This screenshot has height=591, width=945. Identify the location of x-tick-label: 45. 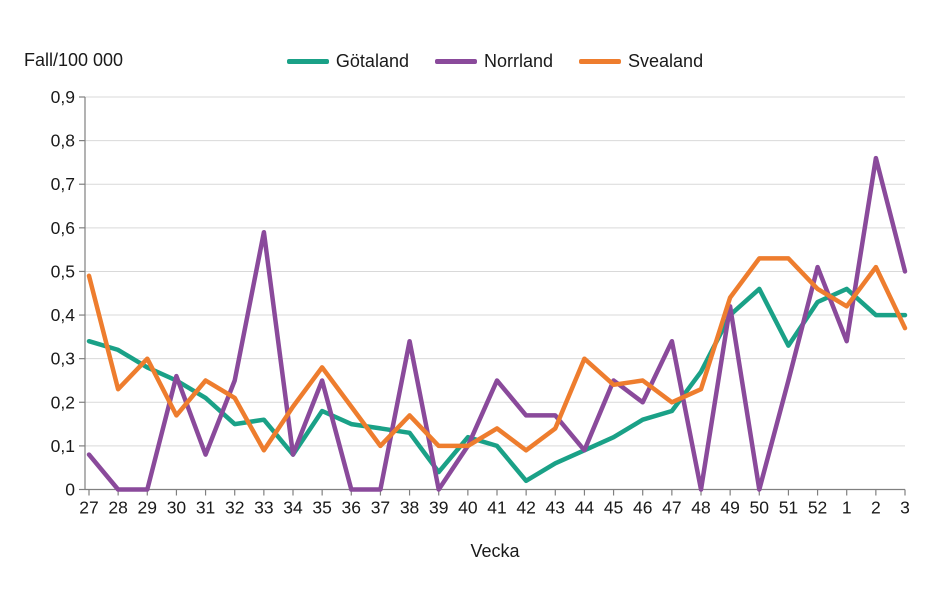
(613, 508).